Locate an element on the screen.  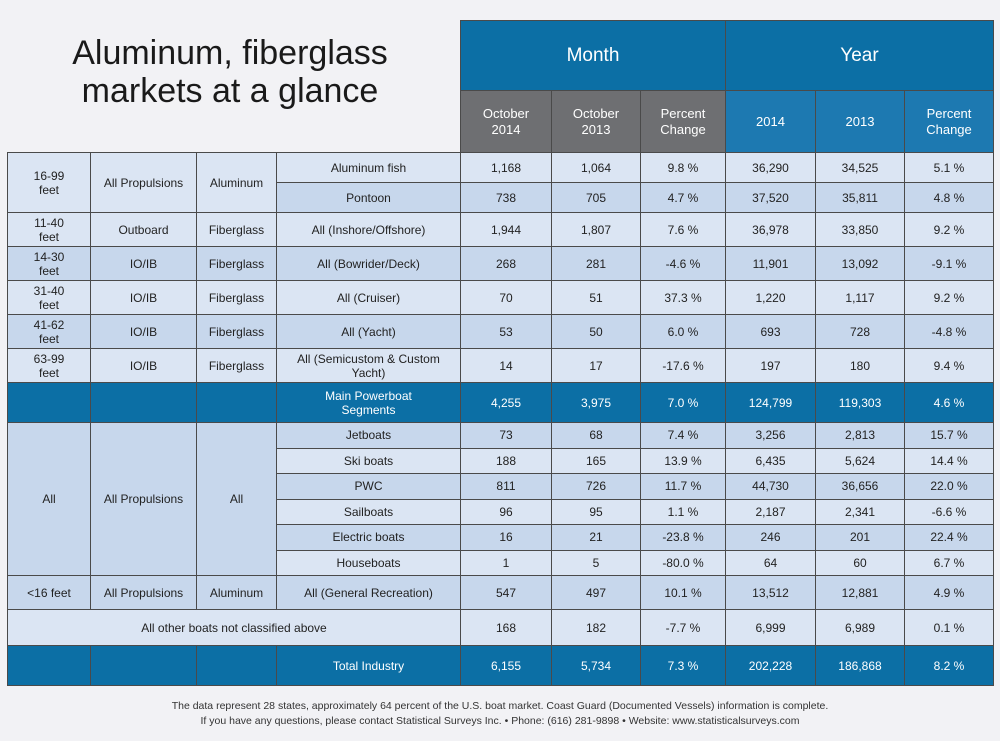
value-cell-text: 11.7 % is located at coordinates (683, 486).